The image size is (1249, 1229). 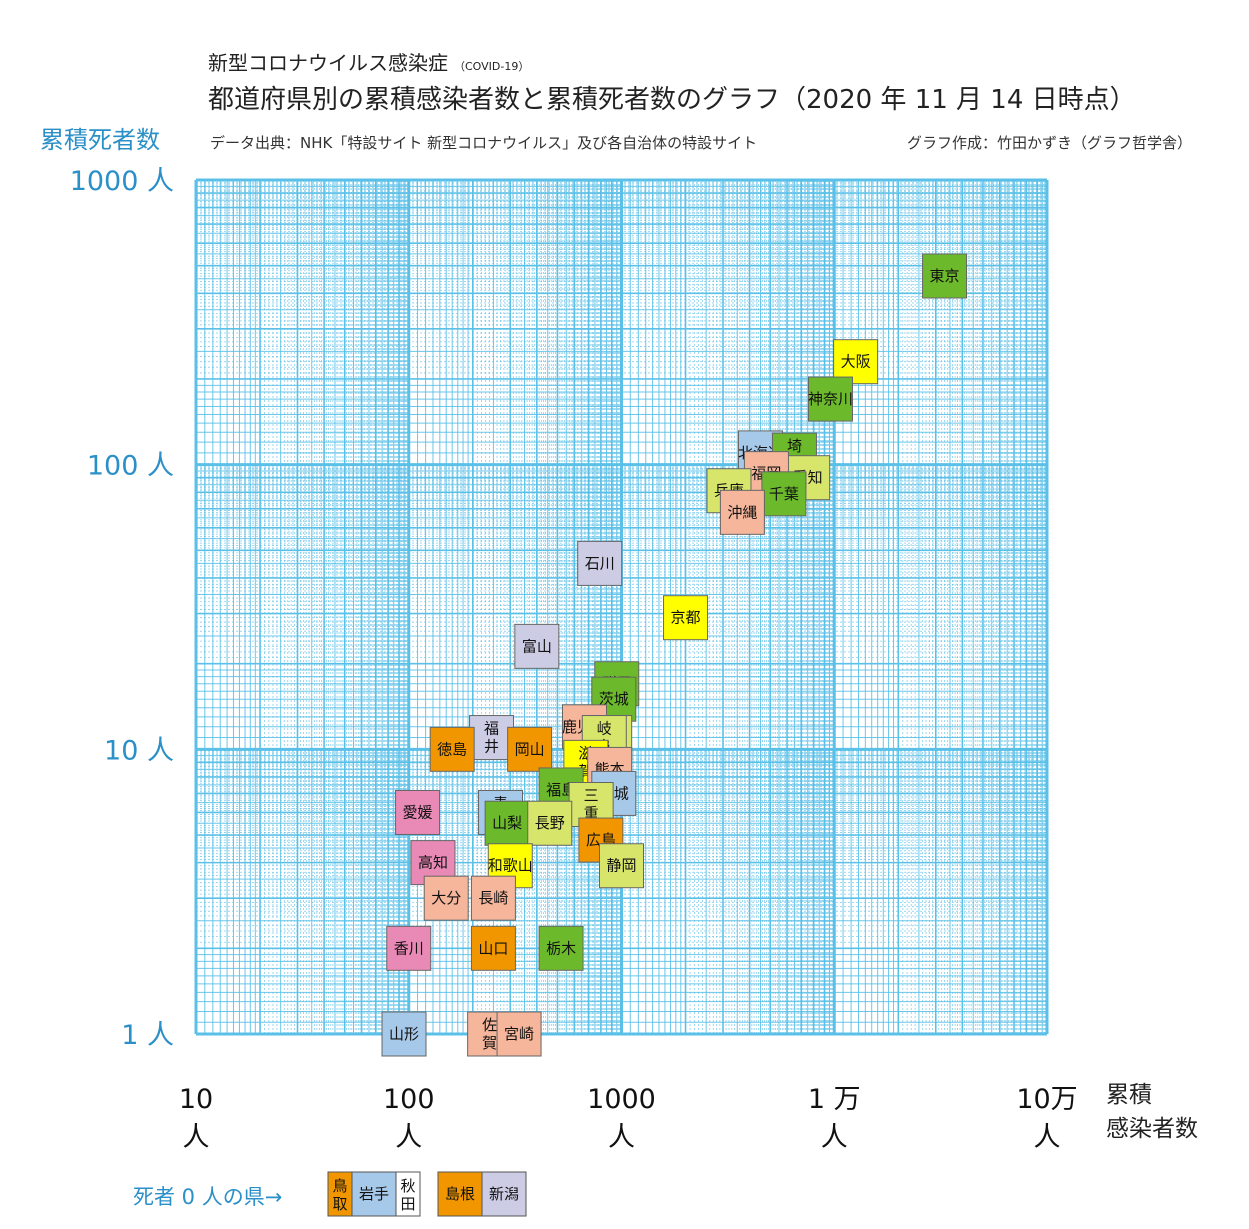 What do you see at coordinates (591, 796) in the screenshot?
I see `point-label: 三` at bounding box center [591, 796].